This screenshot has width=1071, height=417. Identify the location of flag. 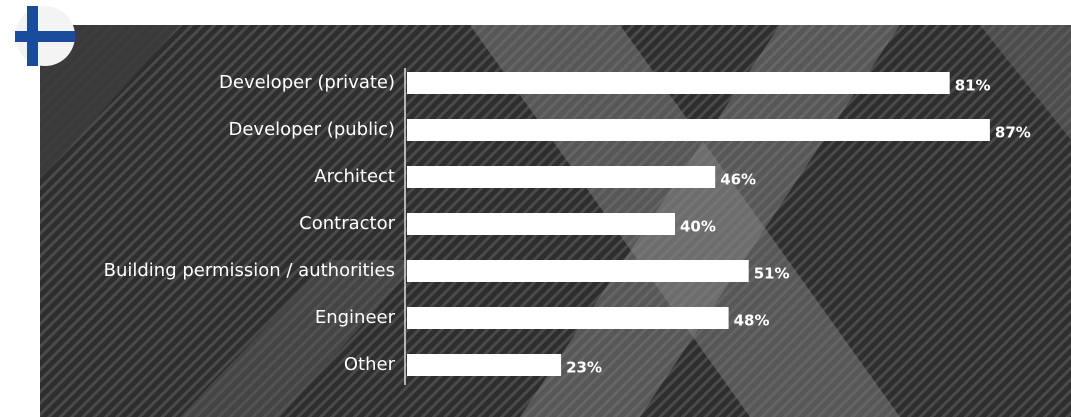
(45, 36).